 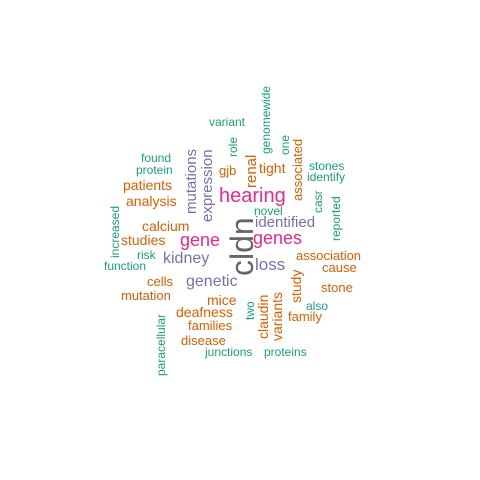 I want to click on word-loss: loss, so click(x=270, y=264).